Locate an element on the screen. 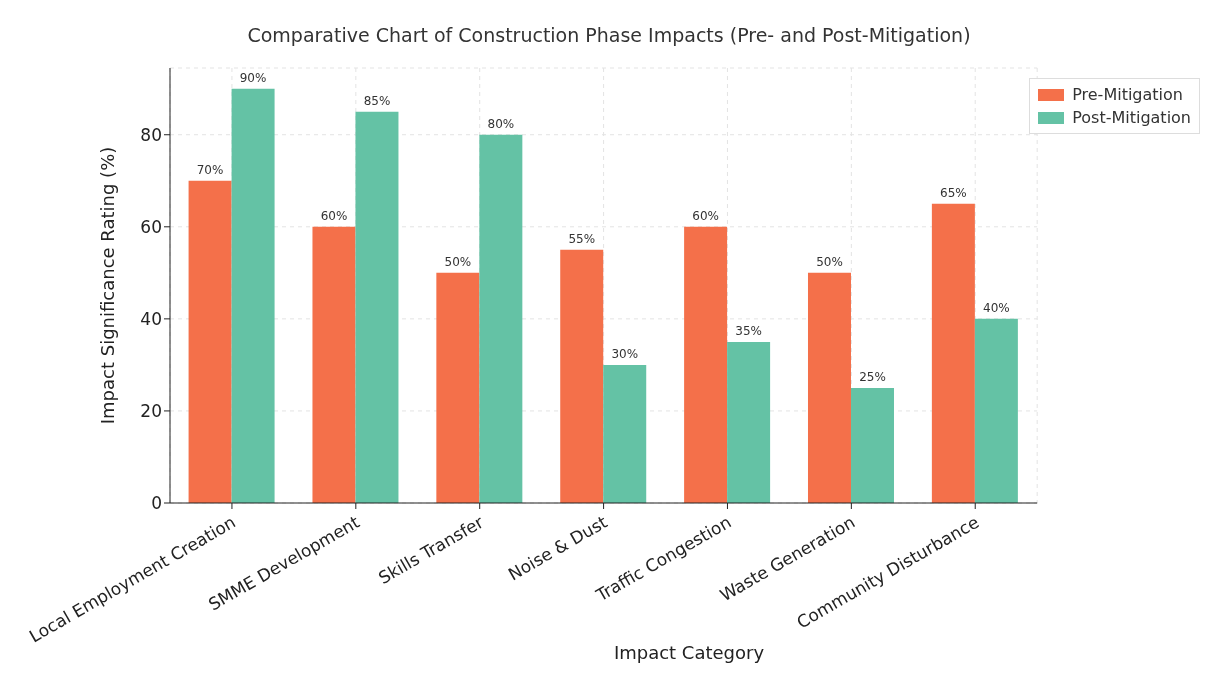 The image size is (1218, 677). chart-title: Comparative Chart of Construction Phase Impacts (Pre- and Post-Mitigation) is located at coordinates (609, 35).